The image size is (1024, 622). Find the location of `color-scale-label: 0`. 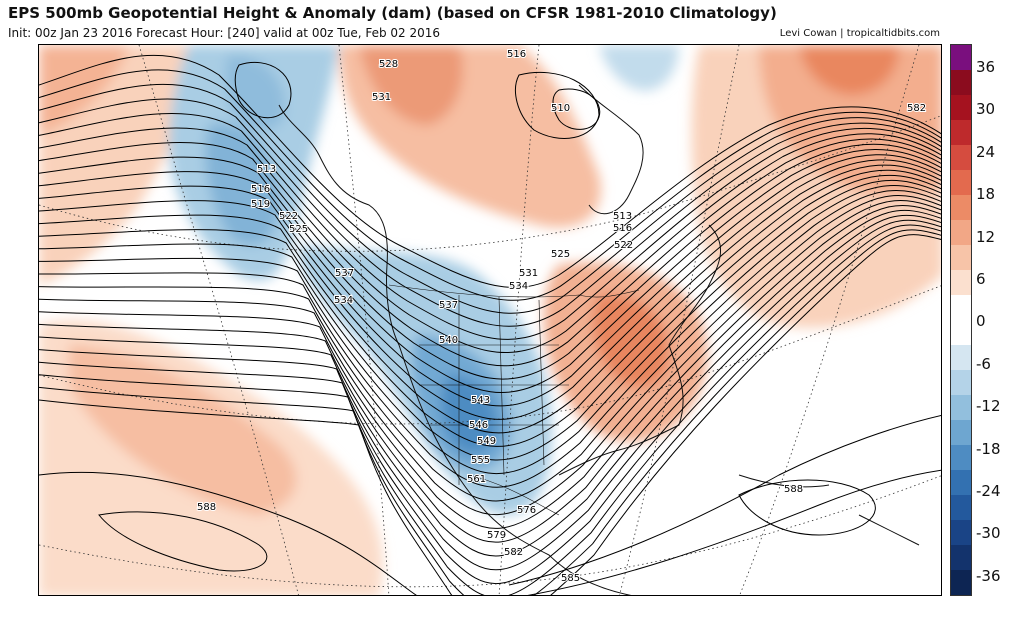

color-scale-label: 0 is located at coordinates (981, 321).